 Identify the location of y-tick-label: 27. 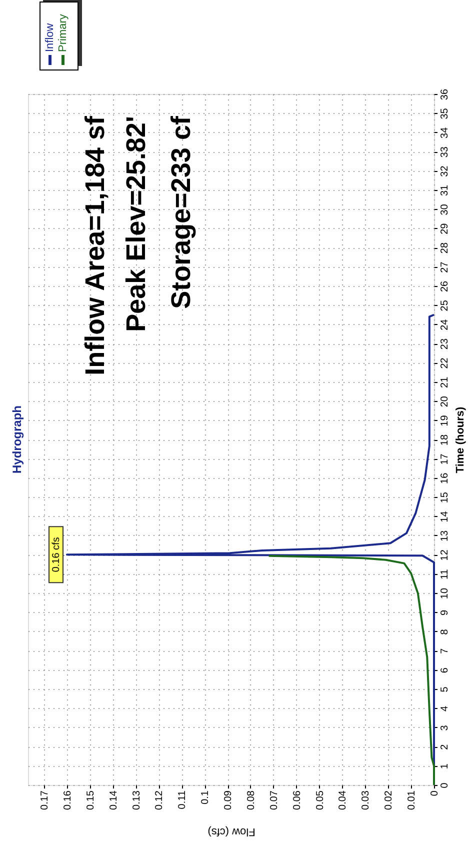
(445, 267).